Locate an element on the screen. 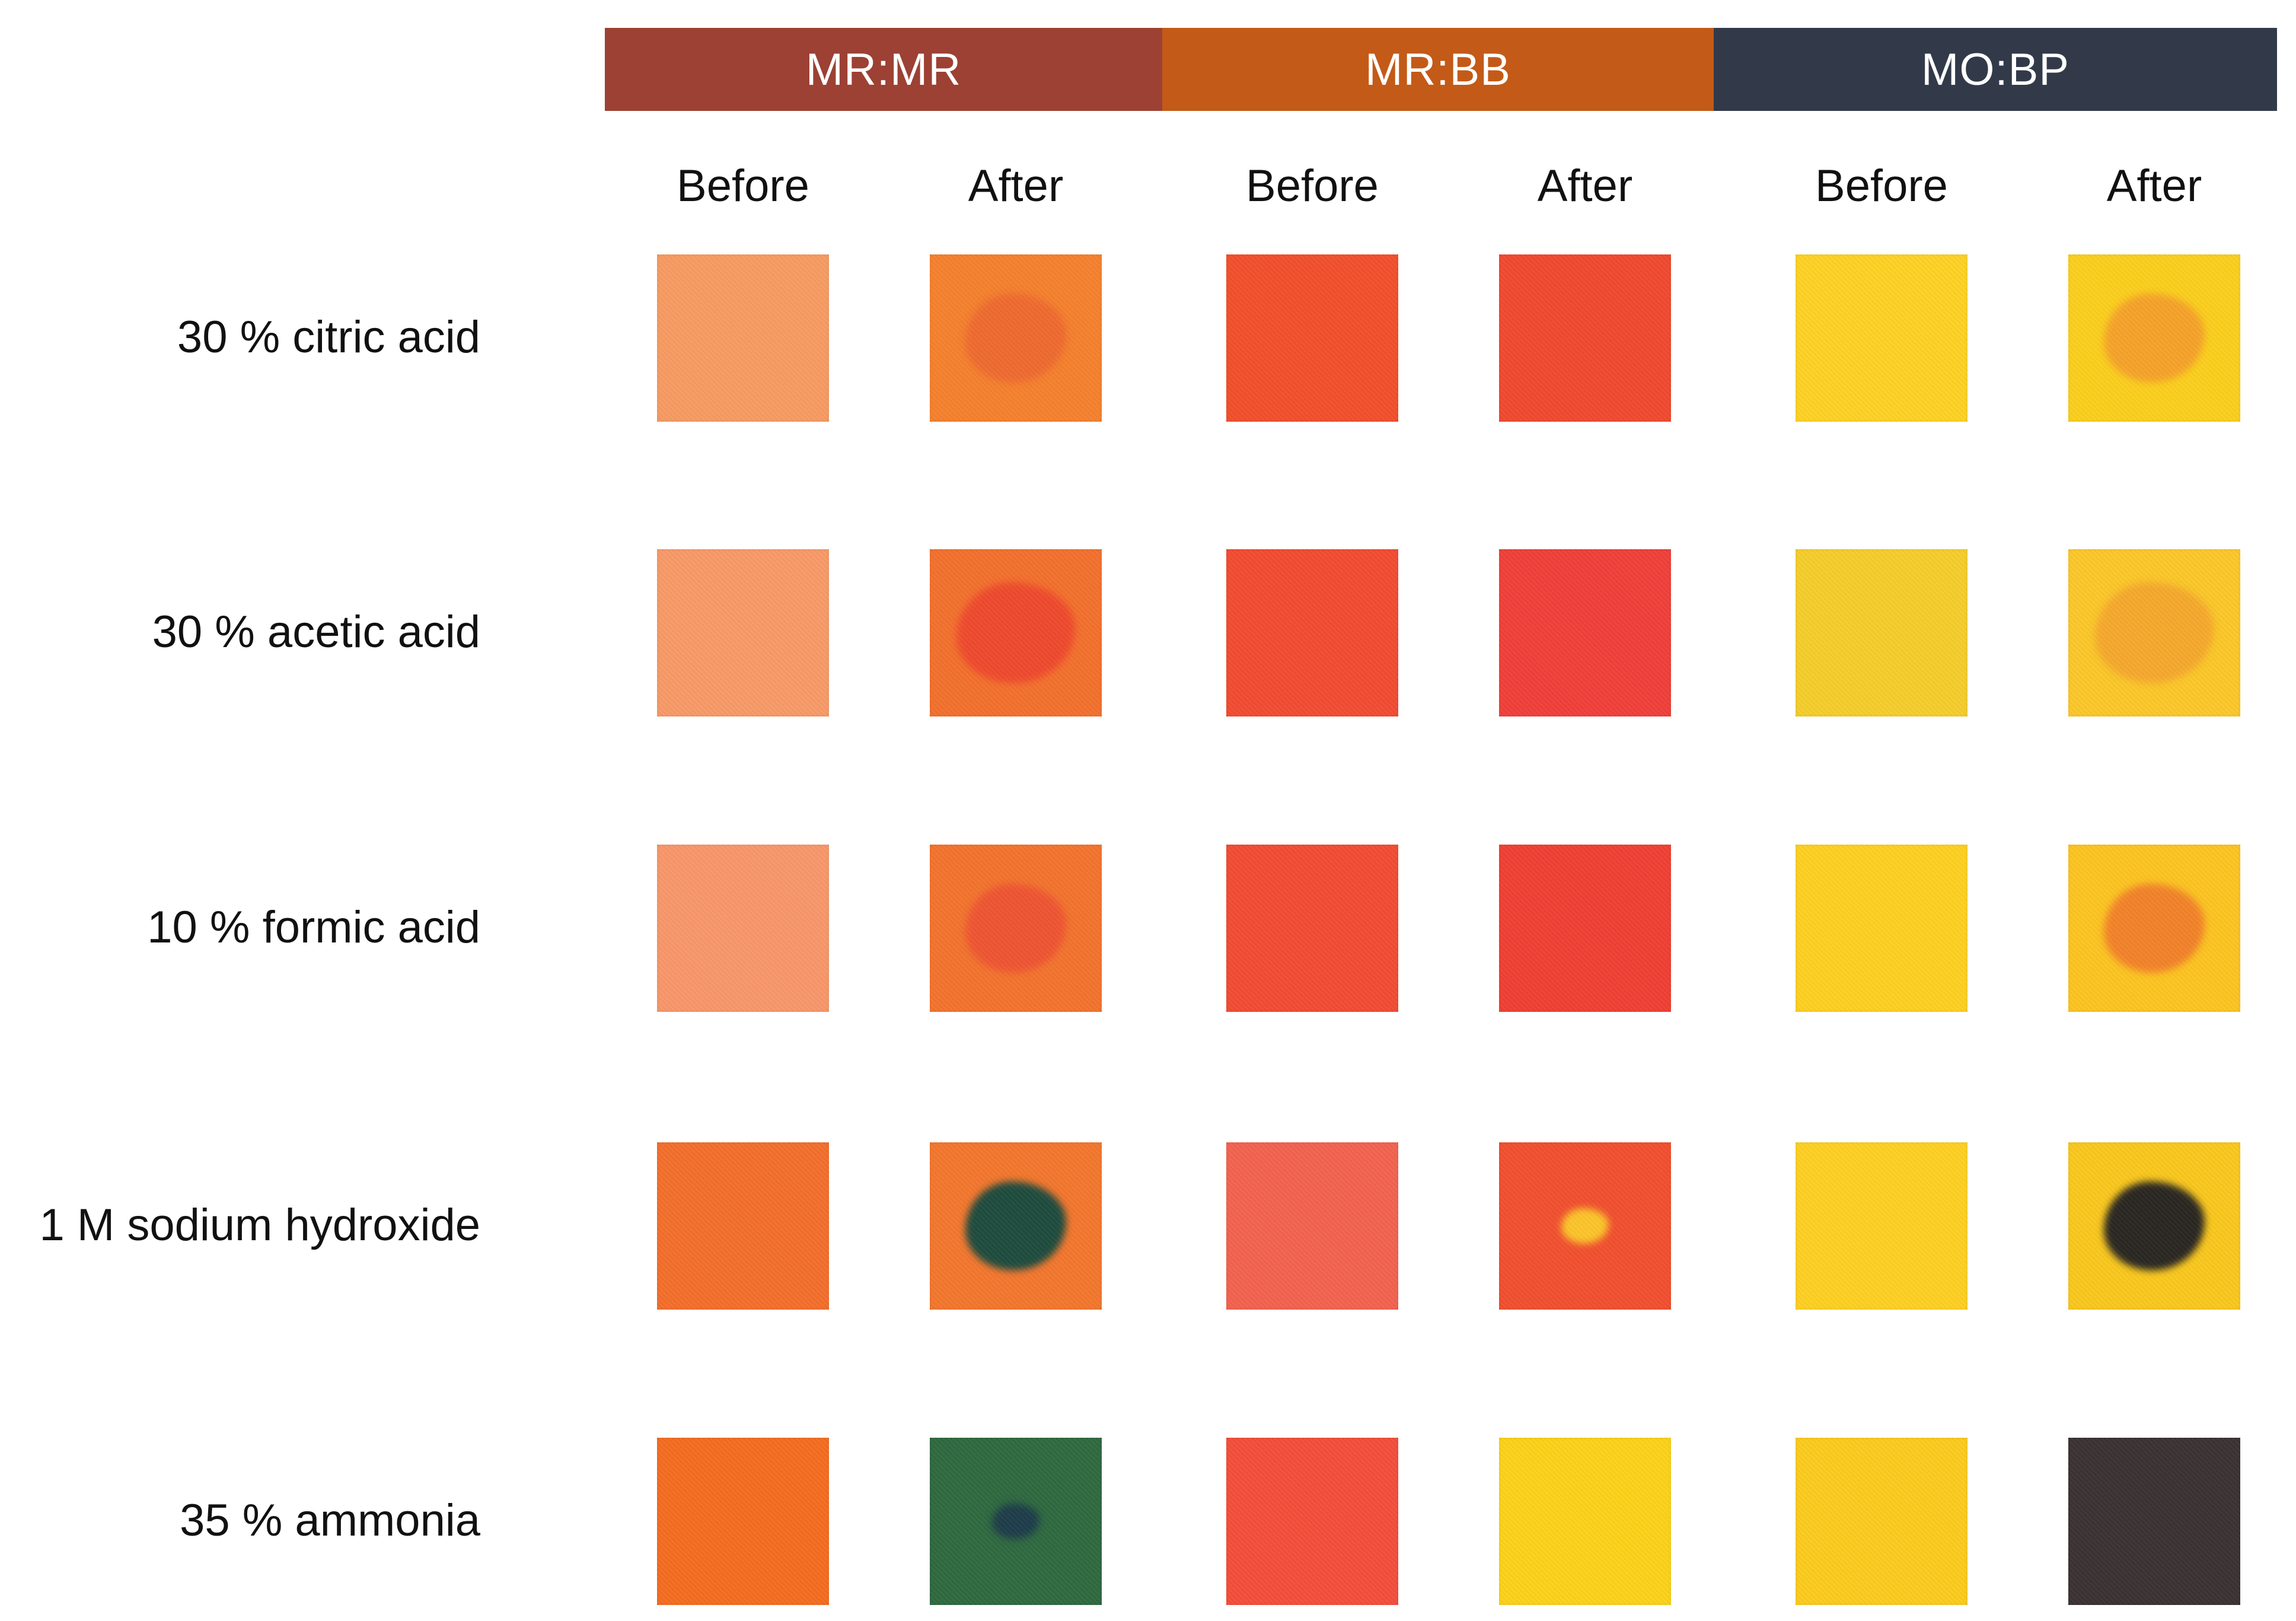  group-header-mr-bb: MR:BB is located at coordinates (1438, 69).